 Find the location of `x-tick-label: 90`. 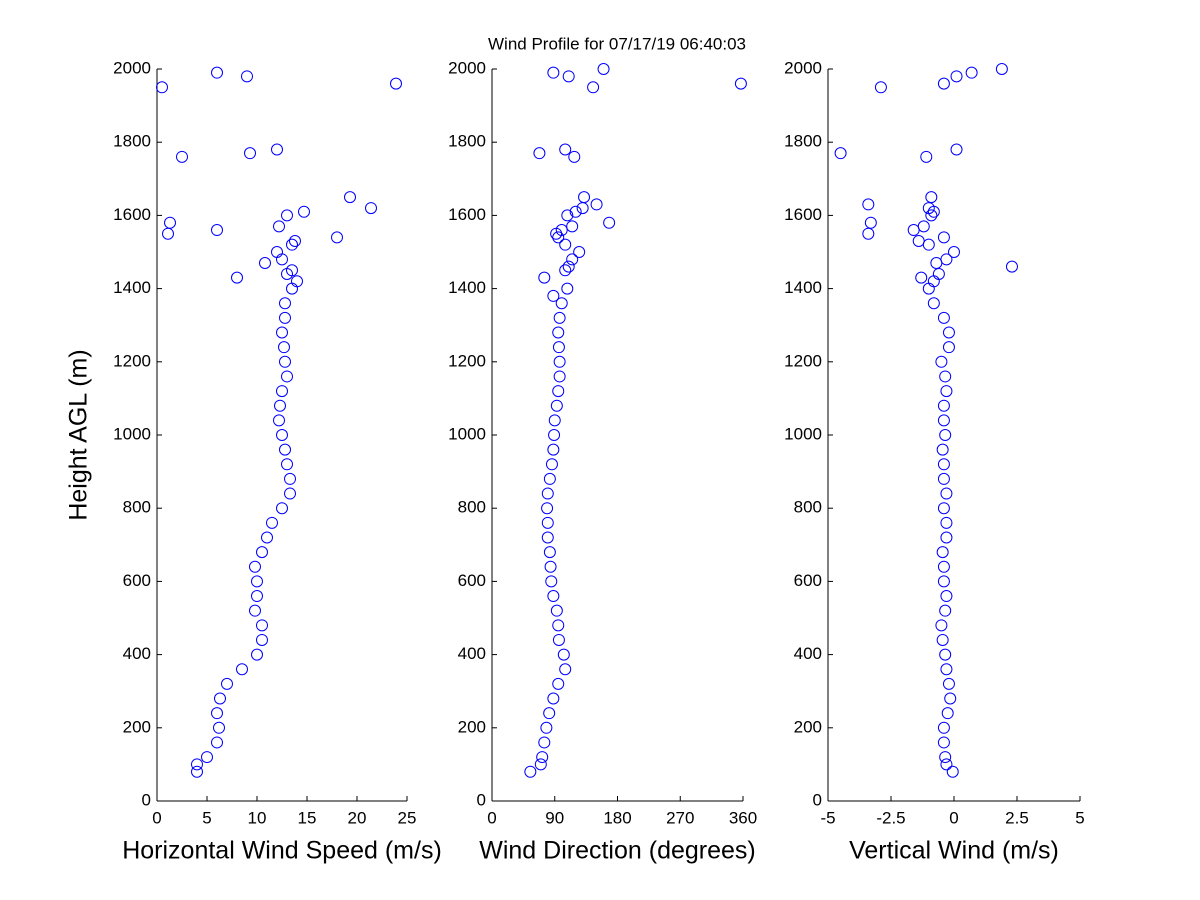

x-tick-label: 90 is located at coordinates (554, 817).